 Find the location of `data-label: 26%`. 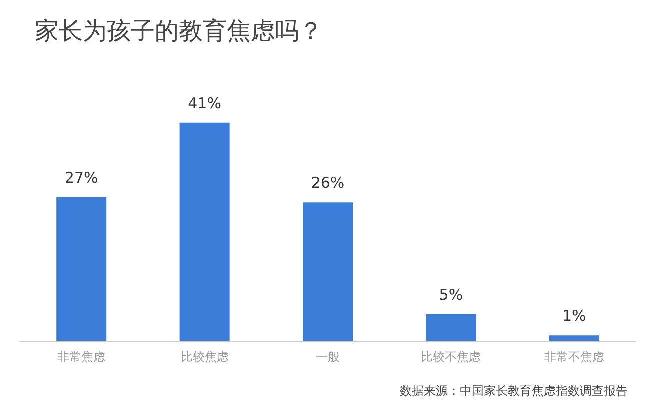

data-label: 26% is located at coordinates (328, 183).